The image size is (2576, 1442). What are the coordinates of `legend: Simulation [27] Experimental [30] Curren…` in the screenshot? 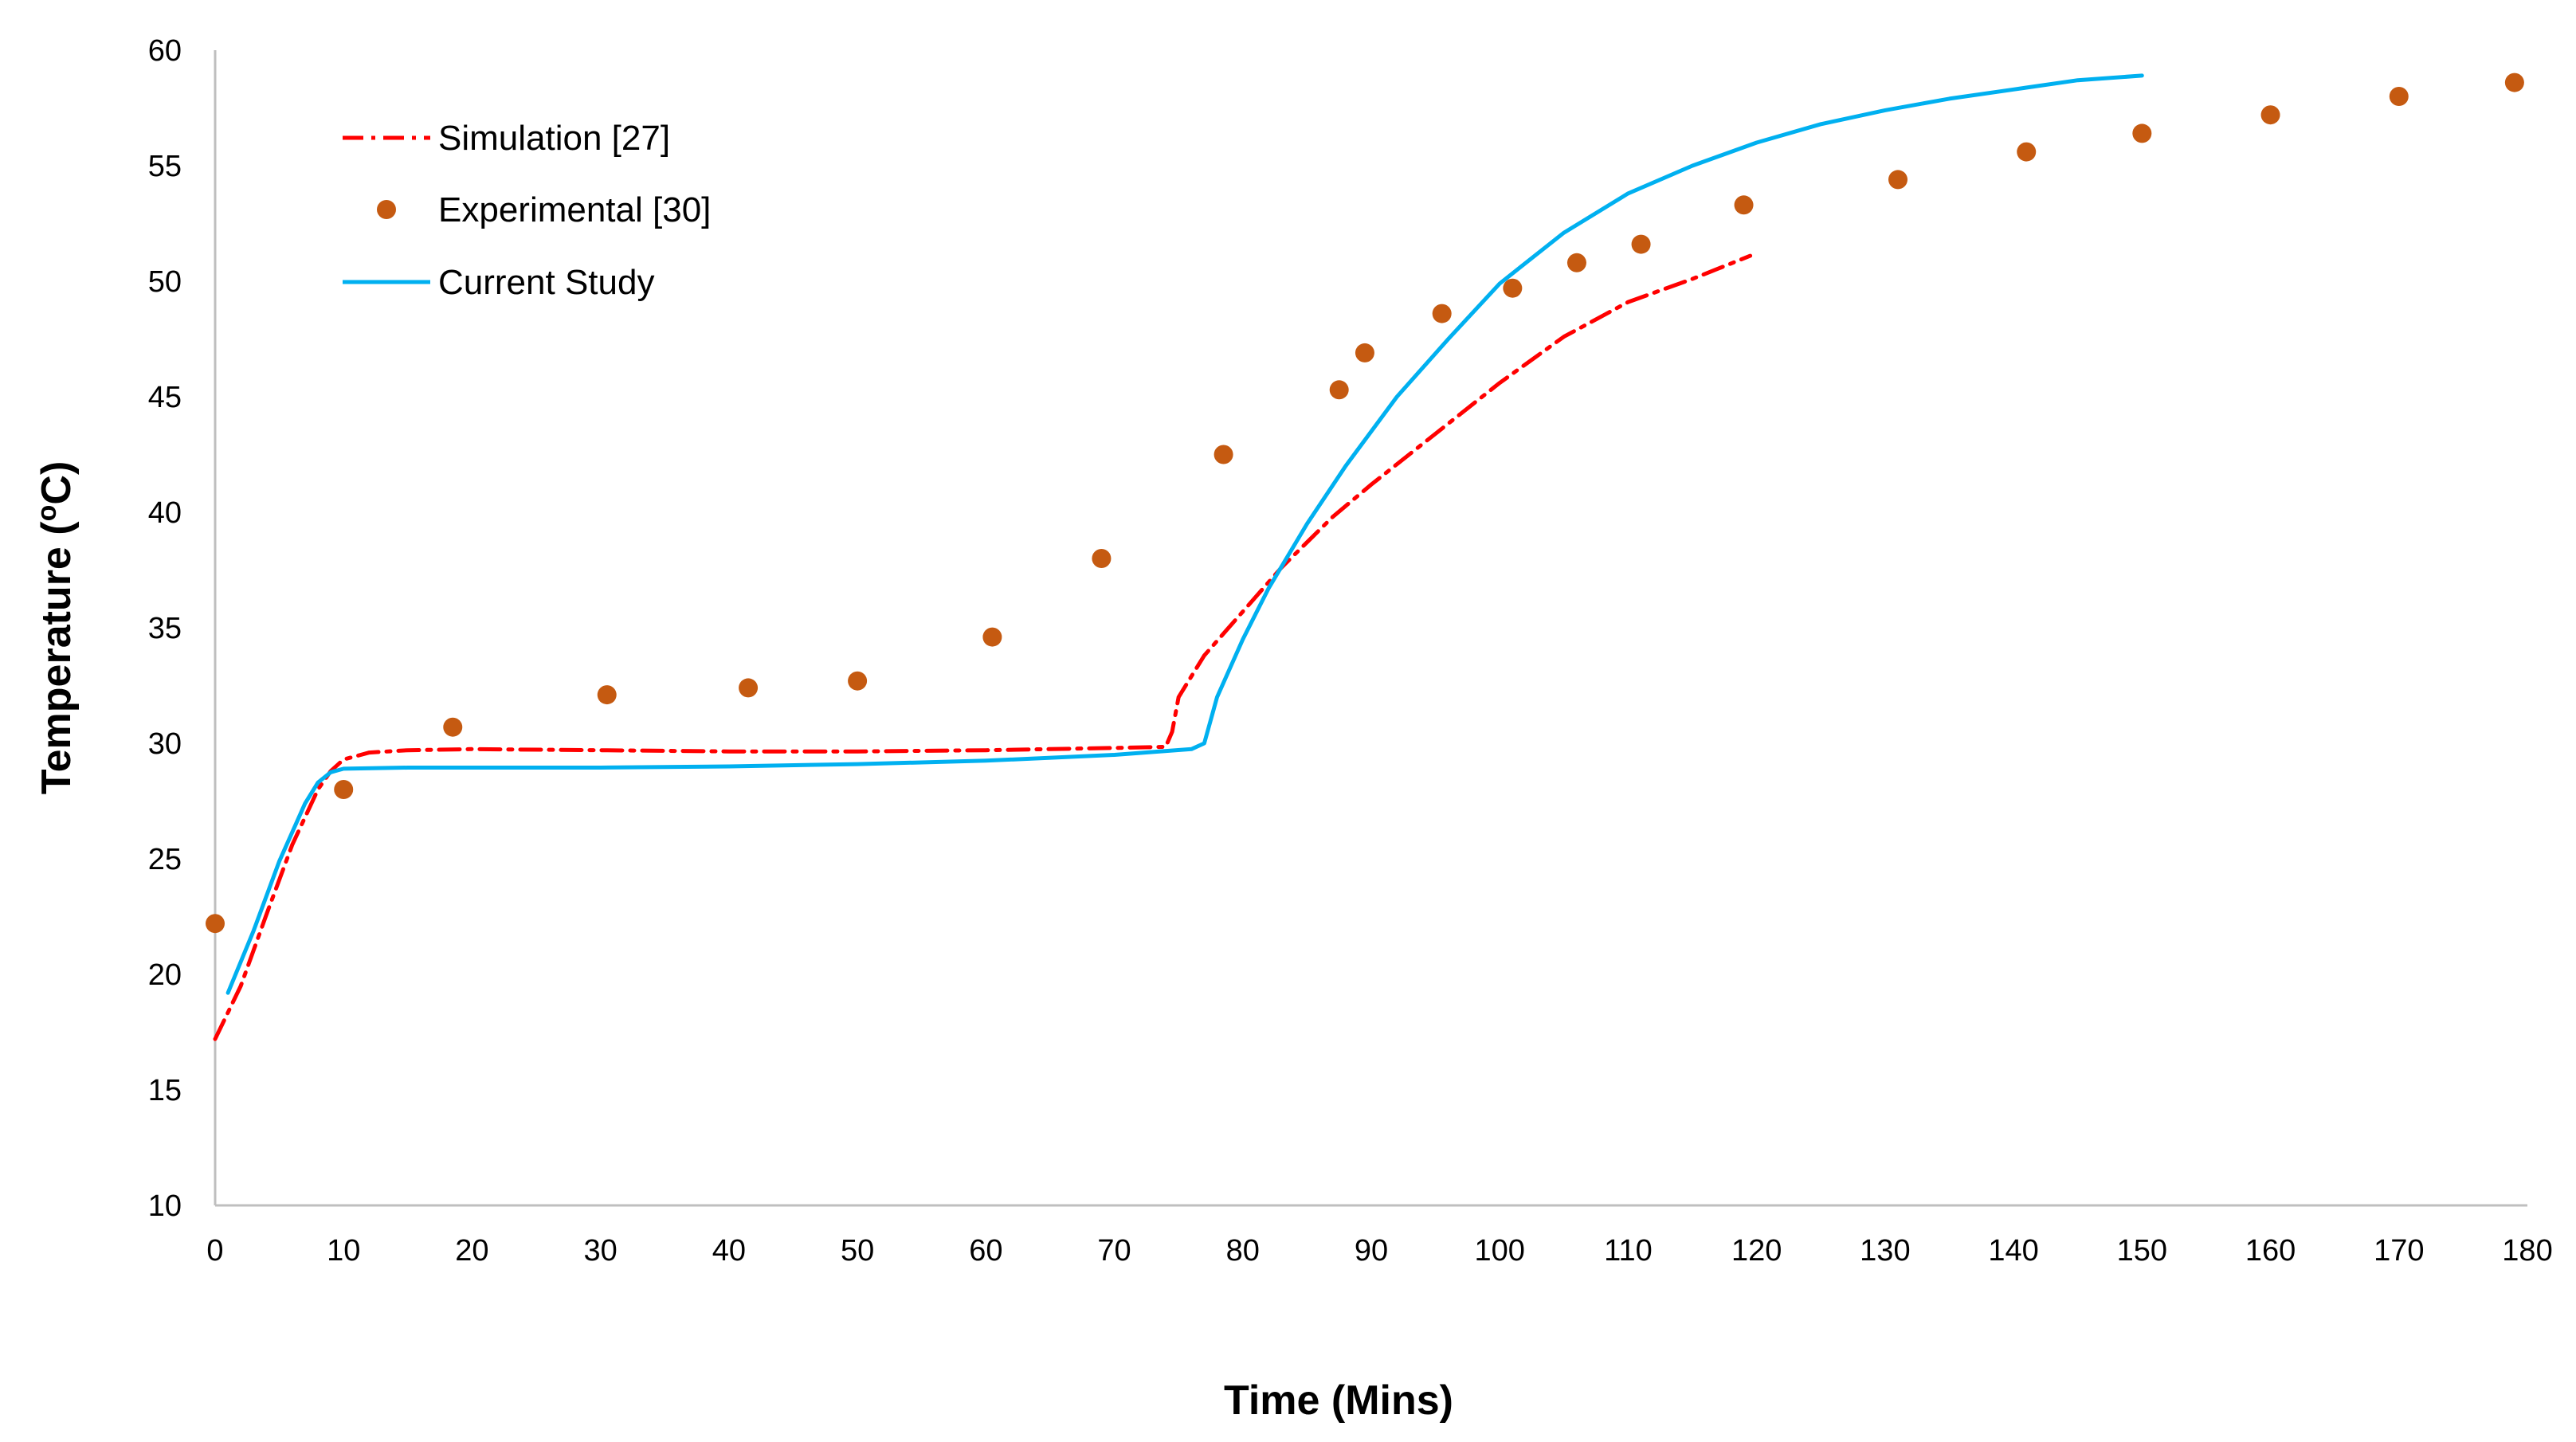 It's located at (527, 211).